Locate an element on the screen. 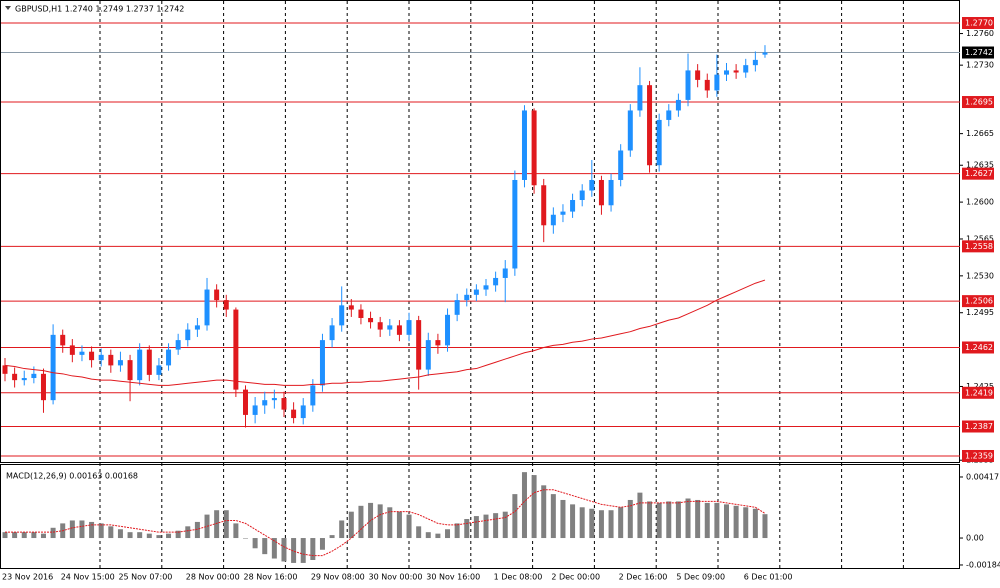 This screenshot has width=1000, height=588. macd-y-tick-label: -0.00184 is located at coordinates (983, 564).